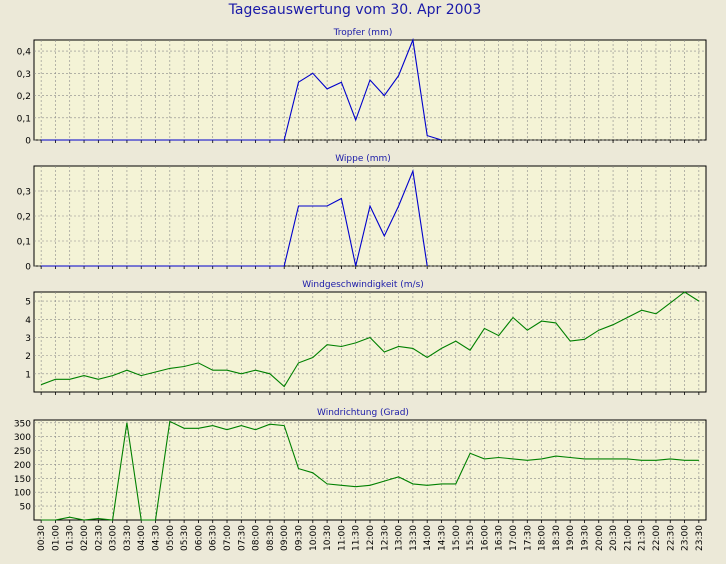  What do you see at coordinates (22, 452) in the screenshot?
I see `y-tick-label: 250` at bounding box center [22, 452].